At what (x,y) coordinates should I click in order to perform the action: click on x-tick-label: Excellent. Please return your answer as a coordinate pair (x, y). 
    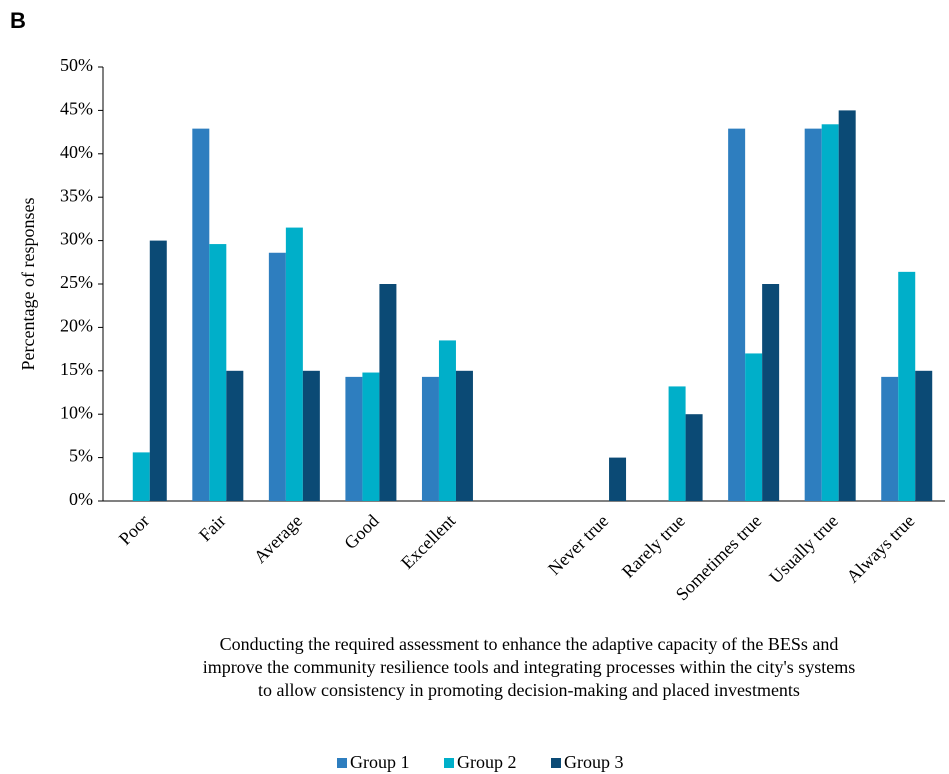
    Looking at the image, I should click on (428, 542).